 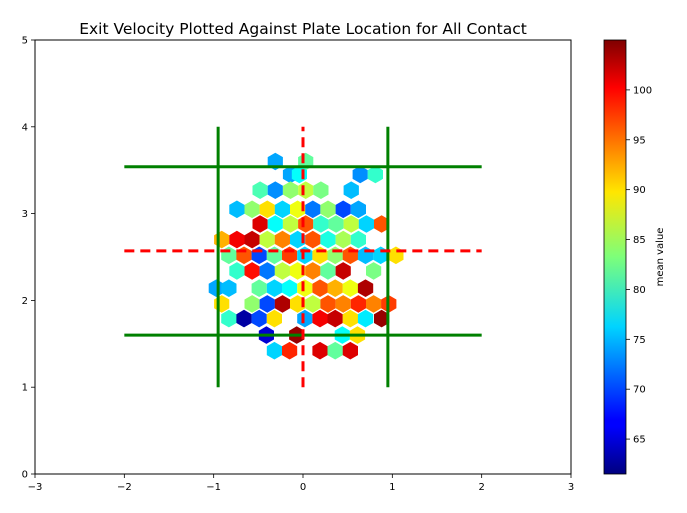 What do you see at coordinates (481, 487) in the screenshot?
I see `x-tick-label-5: 2` at bounding box center [481, 487].